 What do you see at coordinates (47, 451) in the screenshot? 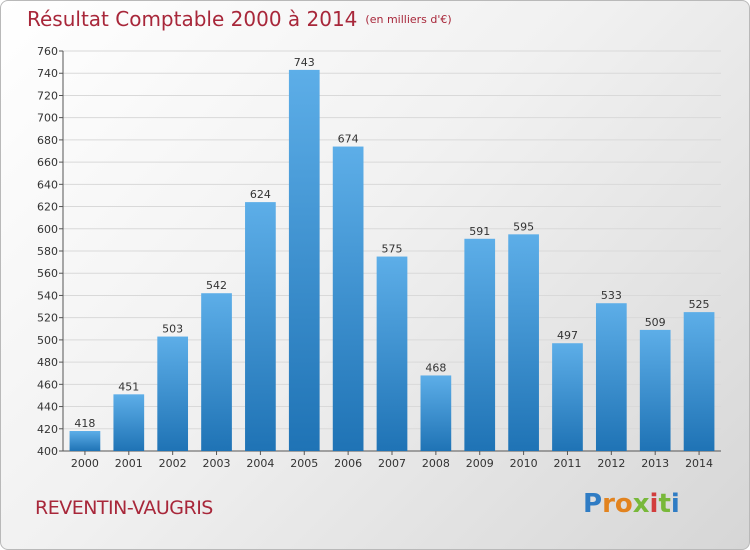
I see `y-tick-label: 400` at bounding box center [47, 451].